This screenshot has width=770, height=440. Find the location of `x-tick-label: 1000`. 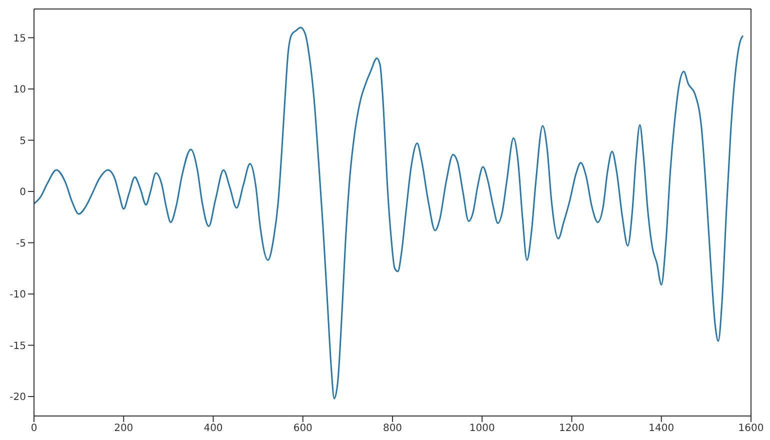

x-tick-label: 1000 is located at coordinates (482, 428).